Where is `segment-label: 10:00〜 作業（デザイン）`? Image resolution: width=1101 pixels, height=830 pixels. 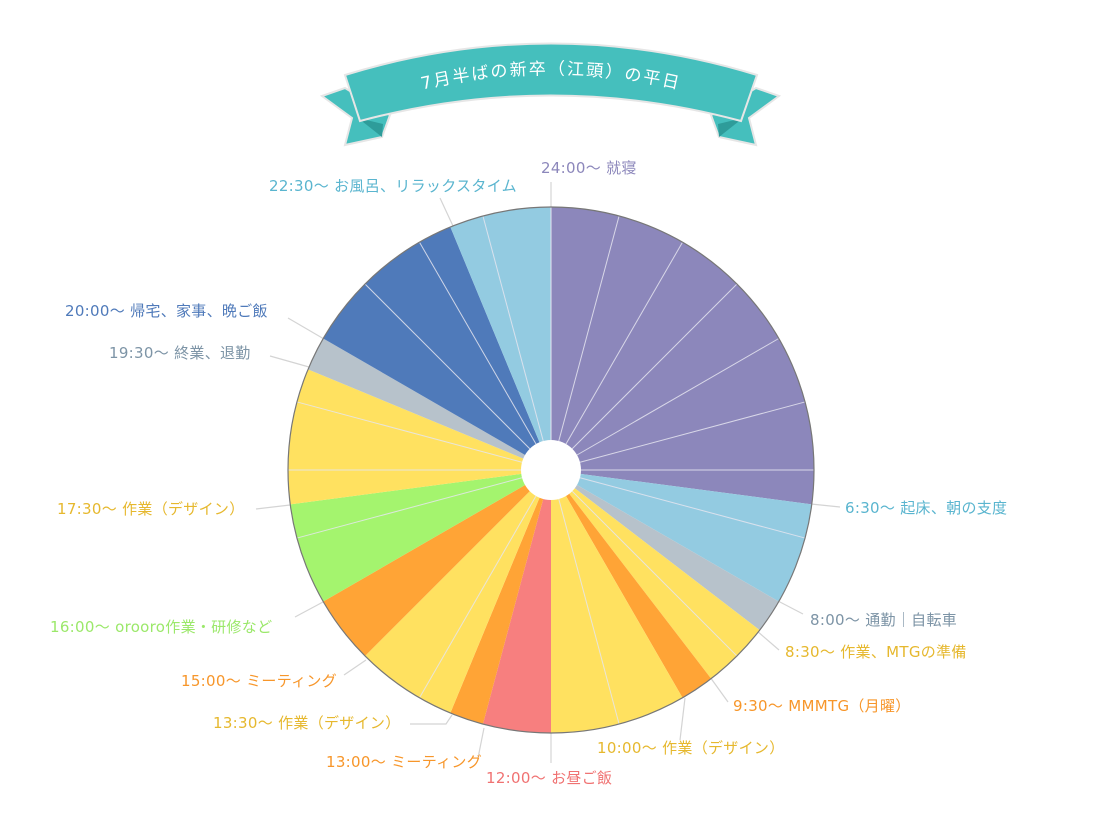 segment-label: 10:00〜 作業（デザイン） is located at coordinates (691, 748).